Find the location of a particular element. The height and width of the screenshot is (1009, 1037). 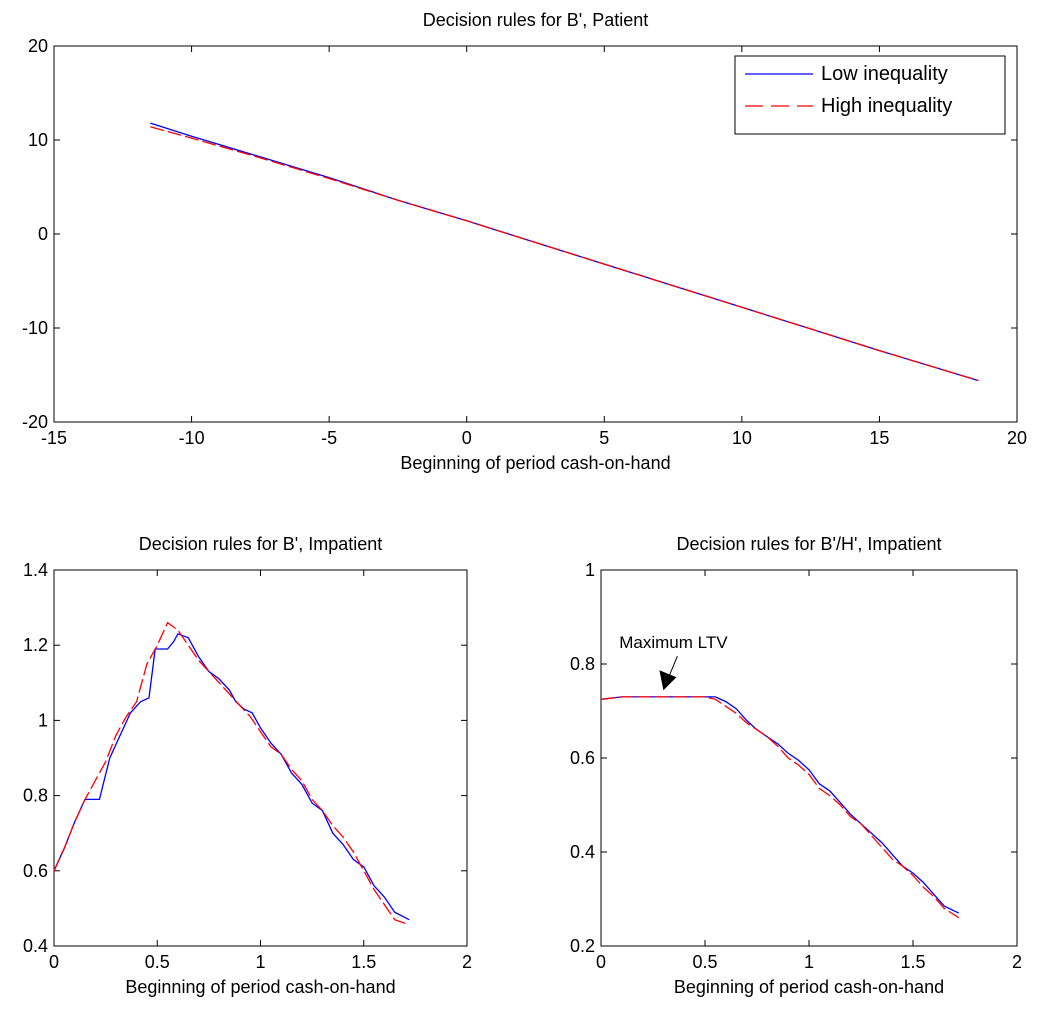

x-tick-label: 5 is located at coordinates (604, 438).